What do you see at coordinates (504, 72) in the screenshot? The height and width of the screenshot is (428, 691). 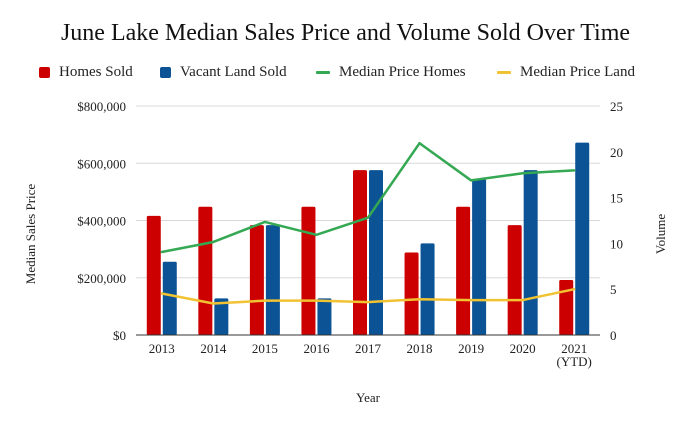 I see `legend-swatch-median-price-land` at bounding box center [504, 72].